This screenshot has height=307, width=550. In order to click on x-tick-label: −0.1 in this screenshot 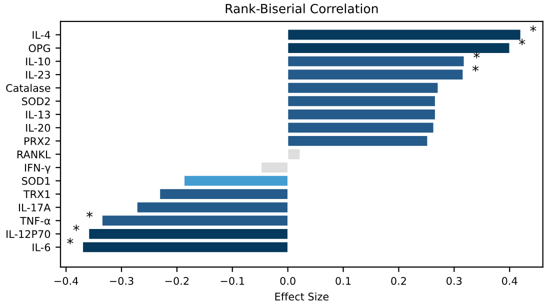, I will do `click(232, 280)`.